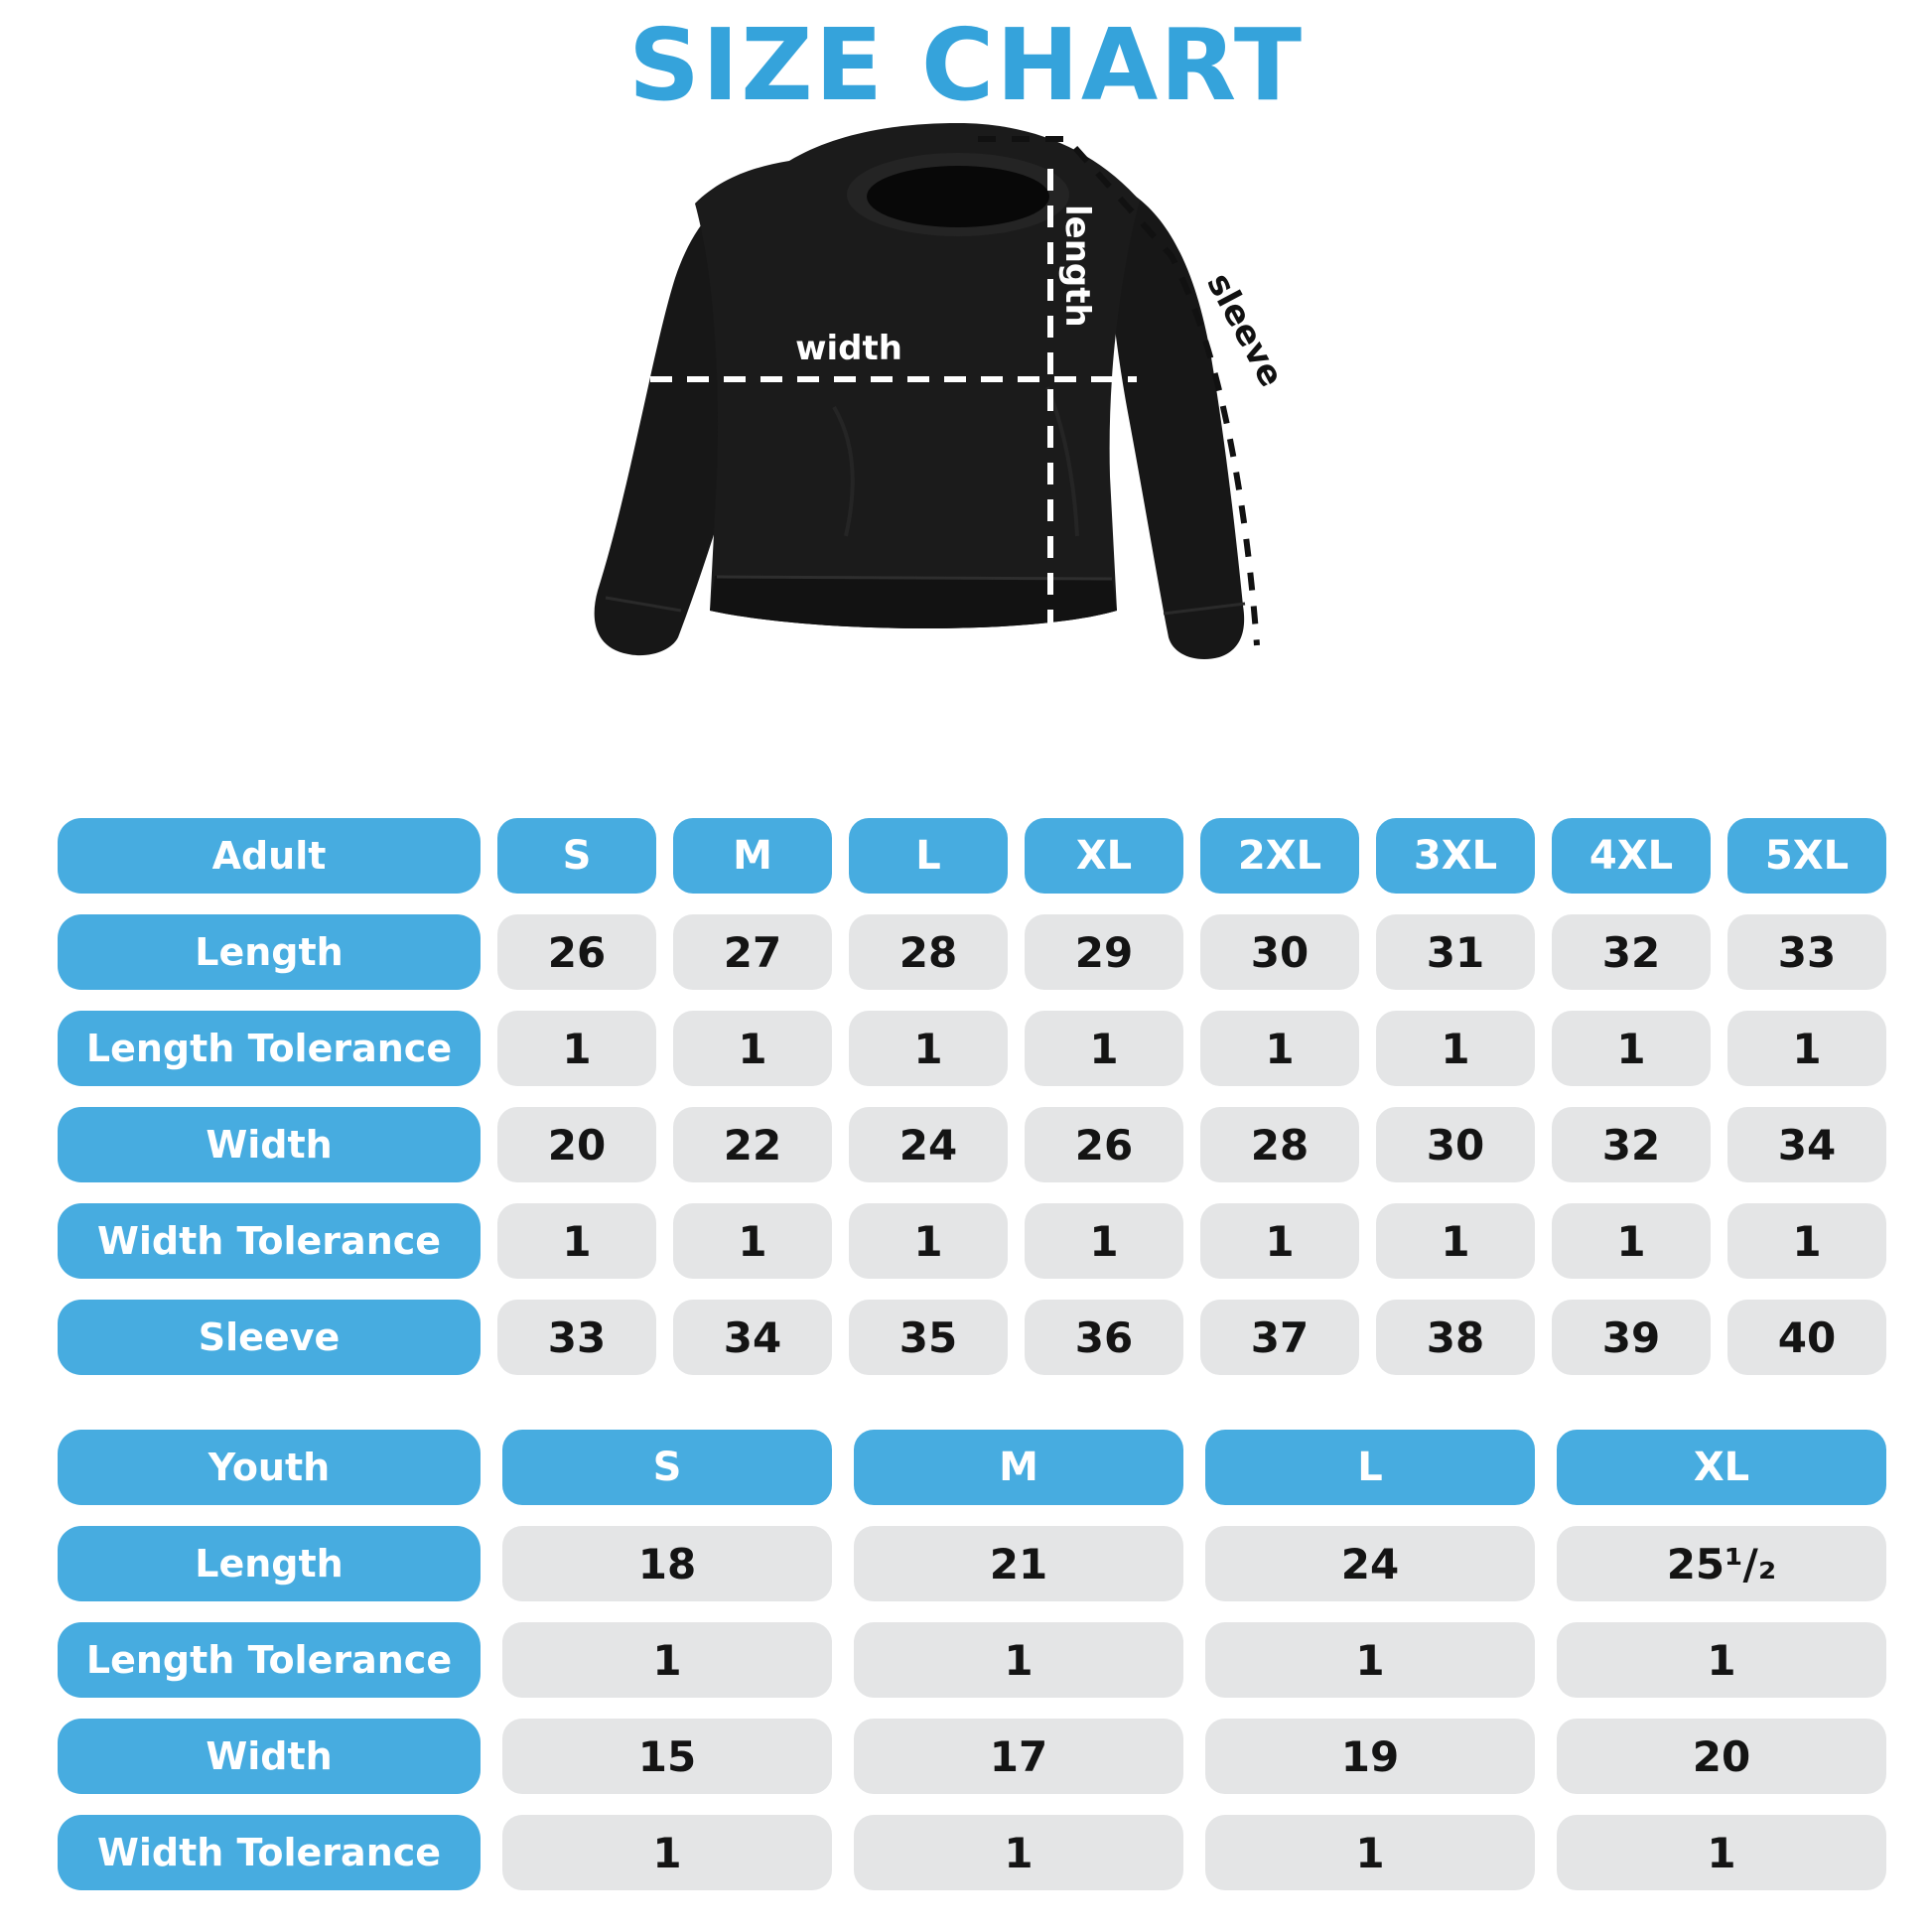  What do you see at coordinates (1456, 952) in the screenshot?
I see `value-cell: 31` at bounding box center [1456, 952].